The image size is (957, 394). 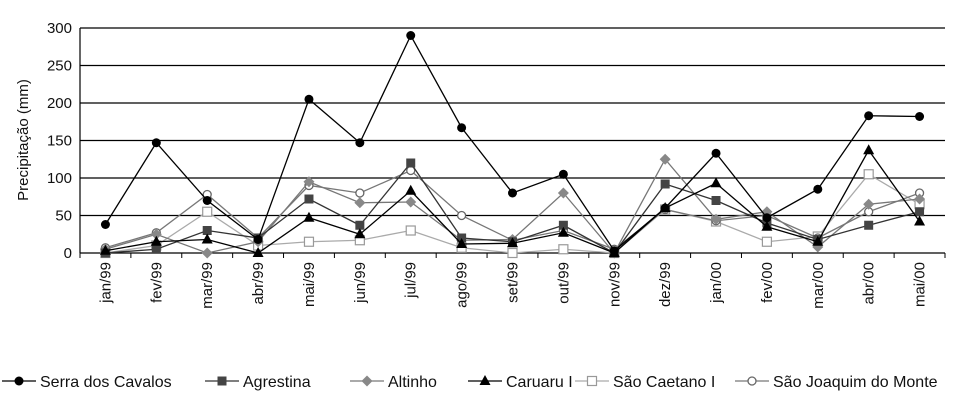 What do you see at coordinates (156, 282) in the screenshot?
I see `x-tick-label: fev/99` at bounding box center [156, 282].